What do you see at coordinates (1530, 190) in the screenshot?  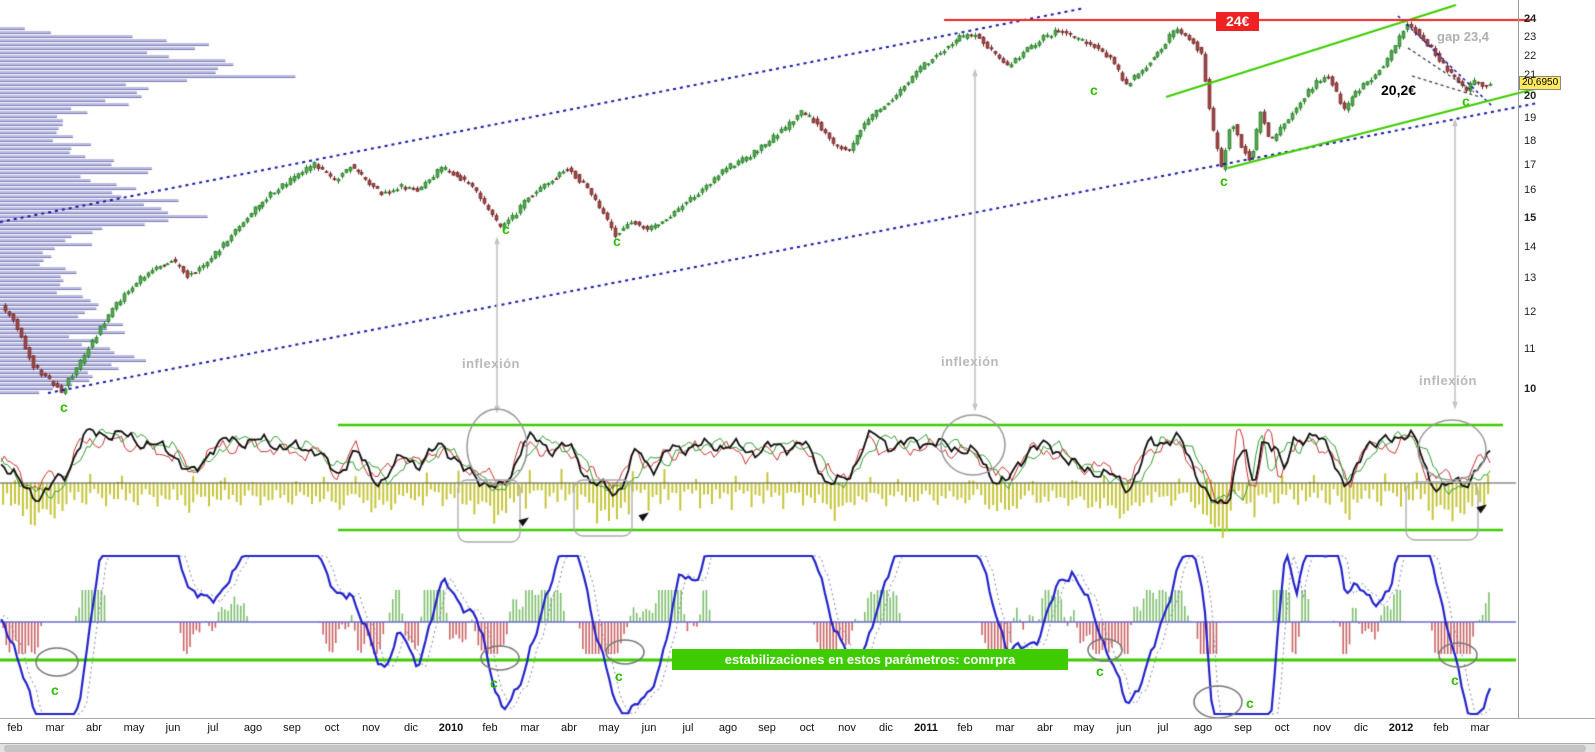 I see `price-axis-tick: 16` at bounding box center [1530, 190].